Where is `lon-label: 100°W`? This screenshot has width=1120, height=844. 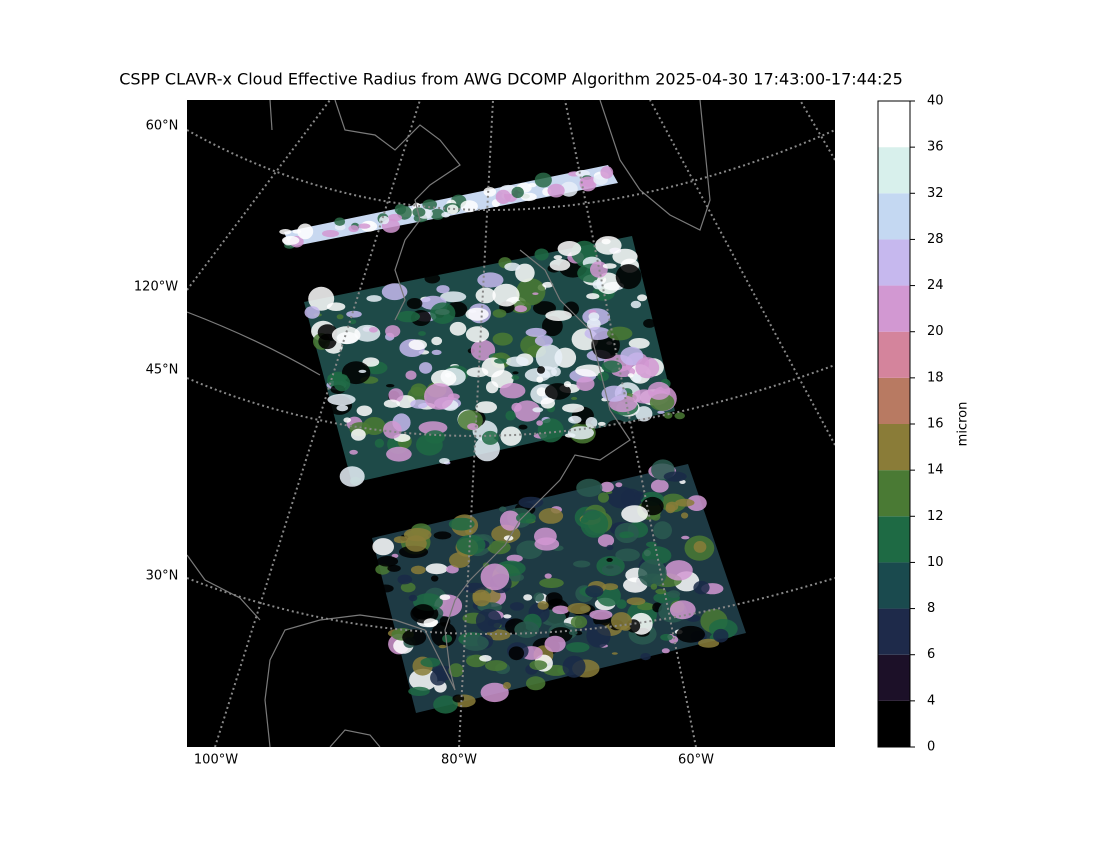 lon-label: 100°W is located at coordinates (216, 760).